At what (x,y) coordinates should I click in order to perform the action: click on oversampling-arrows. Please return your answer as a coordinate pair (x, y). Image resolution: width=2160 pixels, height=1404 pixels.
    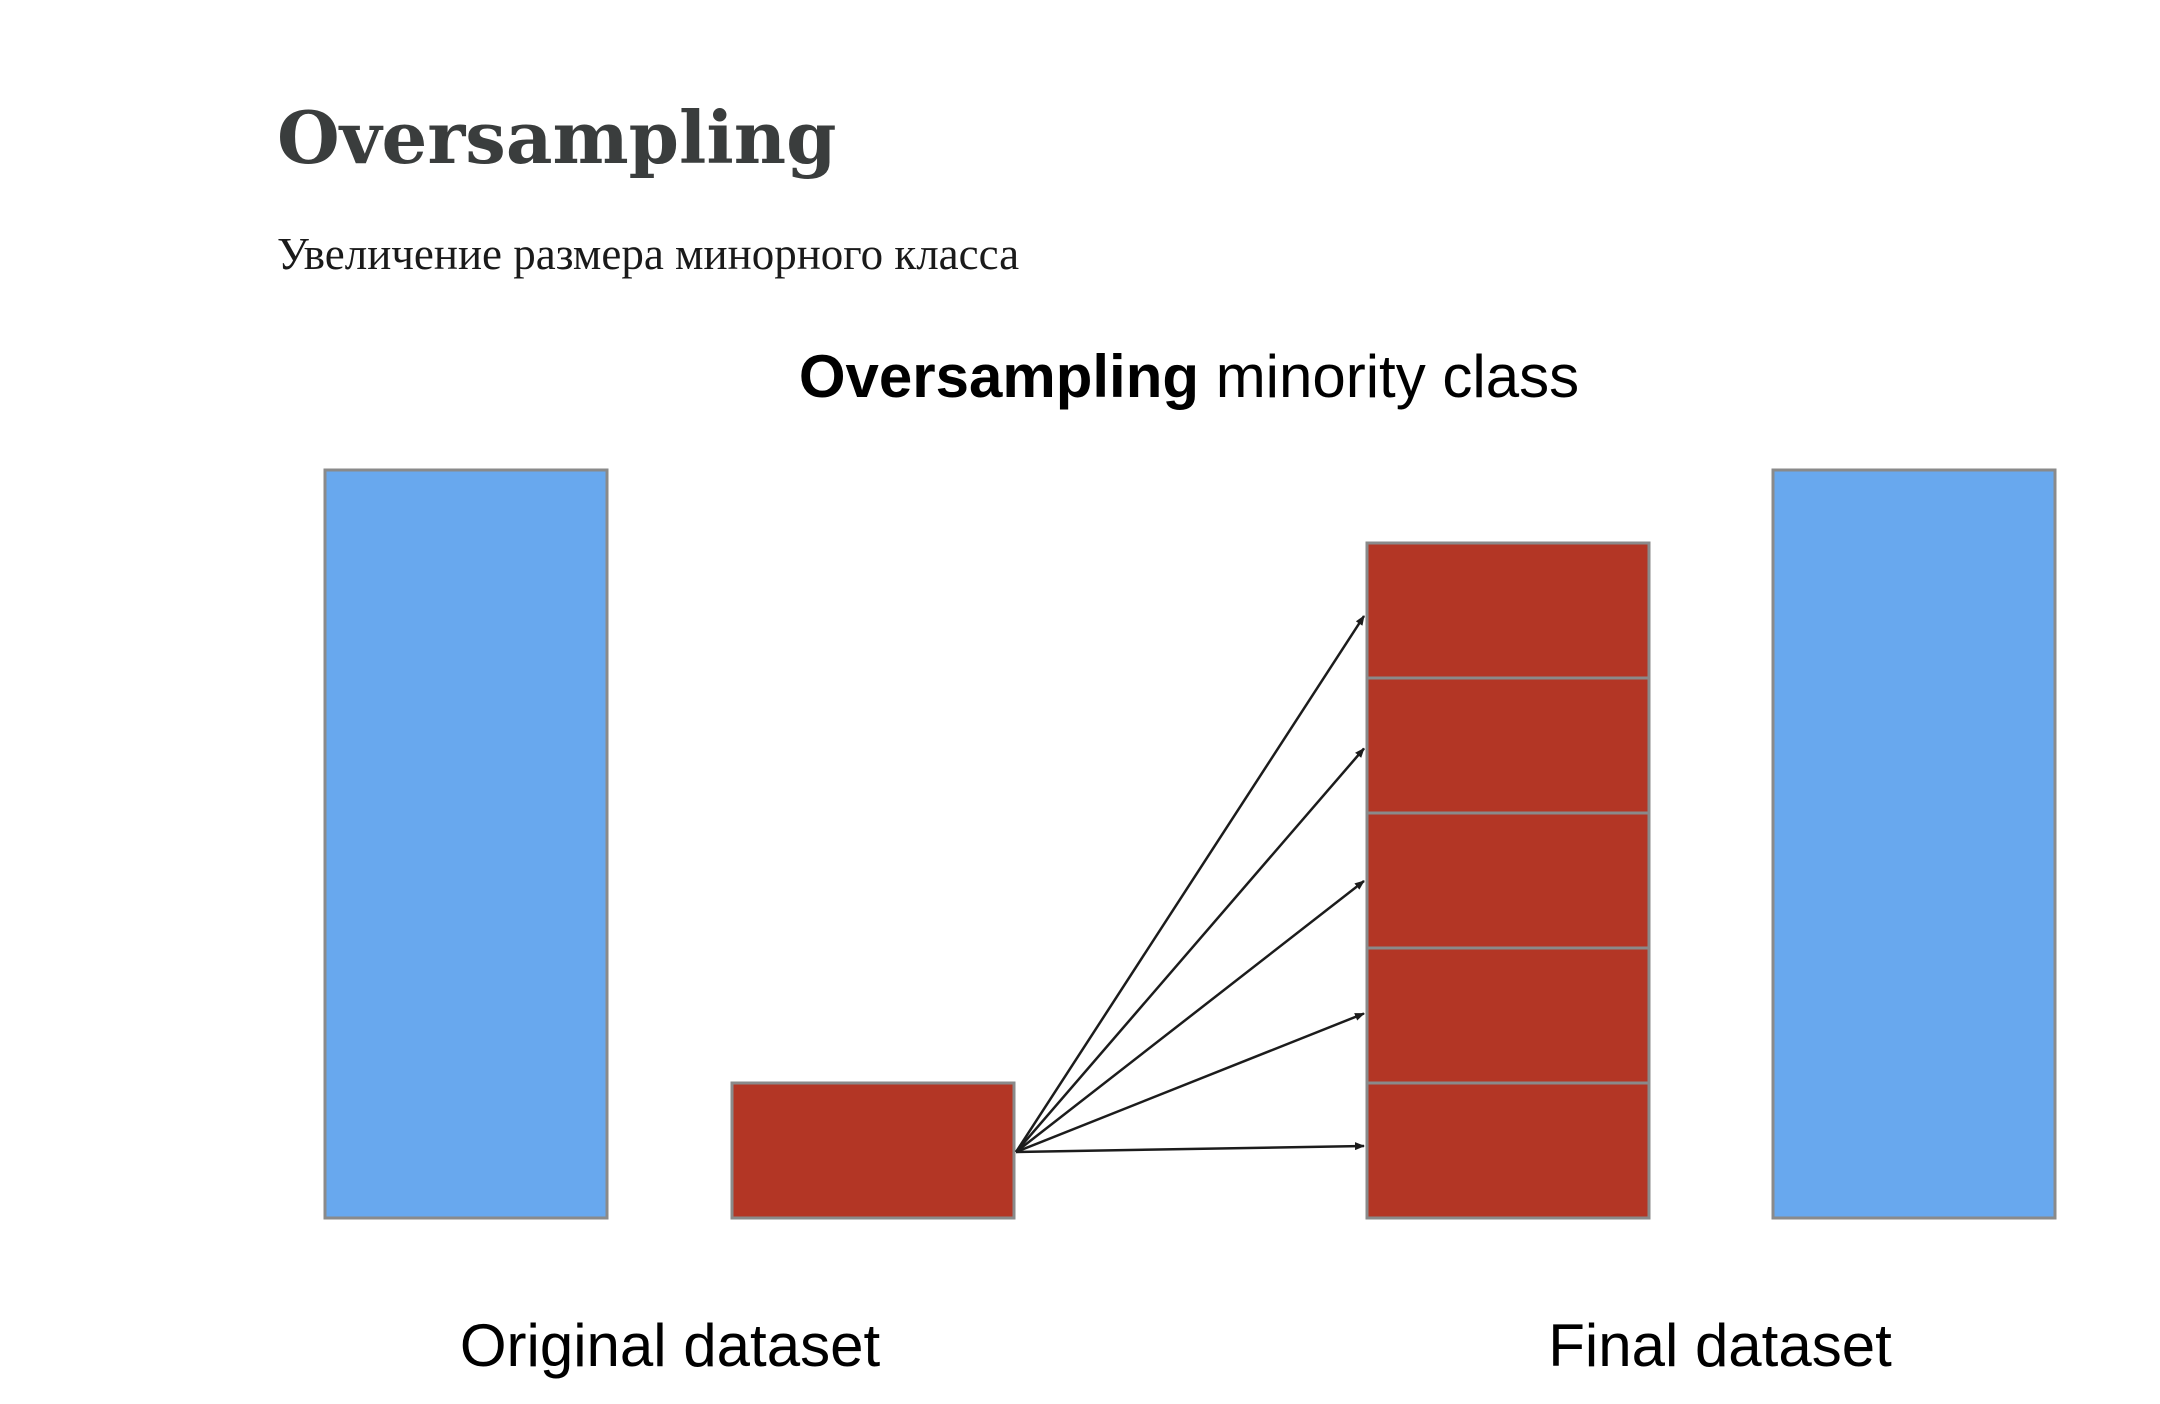
    Looking at the image, I should click on (1190, 884).